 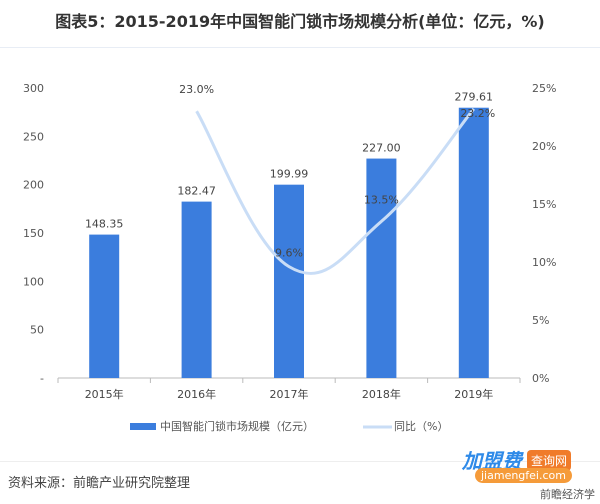 What do you see at coordinates (544, 262) in the screenshot?
I see `right-tick-label: 10%` at bounding box center [544, 262].